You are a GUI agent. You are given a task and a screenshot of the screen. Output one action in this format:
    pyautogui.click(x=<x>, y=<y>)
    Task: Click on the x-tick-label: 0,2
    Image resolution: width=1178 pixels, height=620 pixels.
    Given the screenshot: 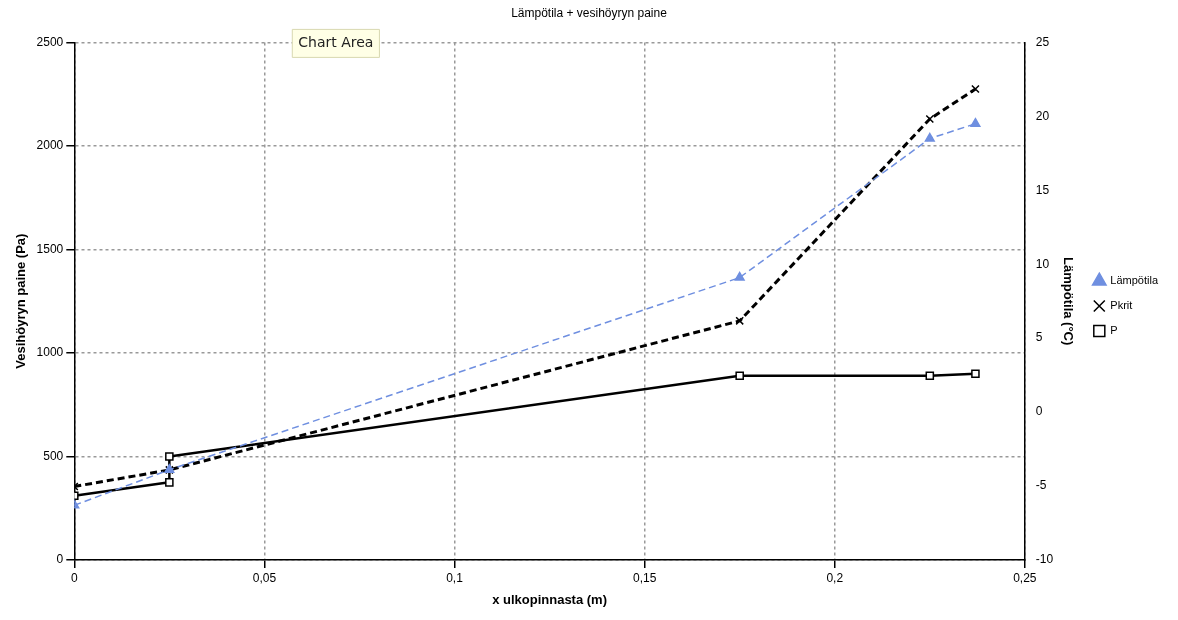 What is the action you would take?
    pyautogui.click(x=835, y=577)
    